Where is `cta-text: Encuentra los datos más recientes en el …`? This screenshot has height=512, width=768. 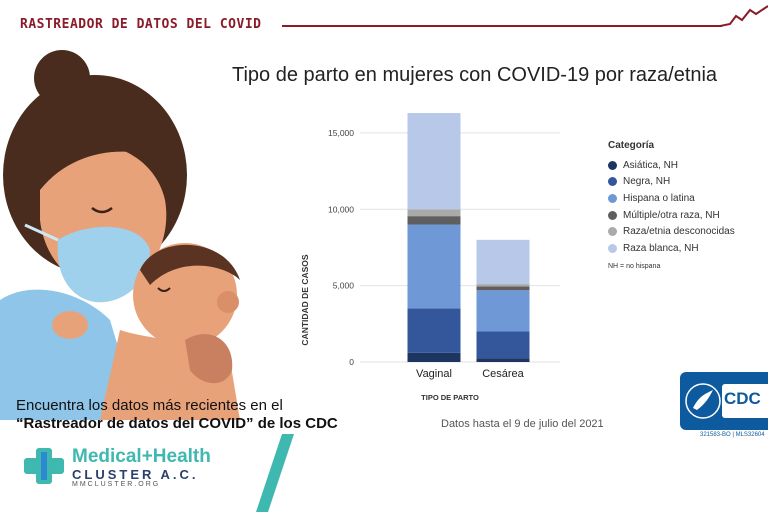
cta-text: Encuentra los datos más recientes en el … is located at coordinates (191, 415).